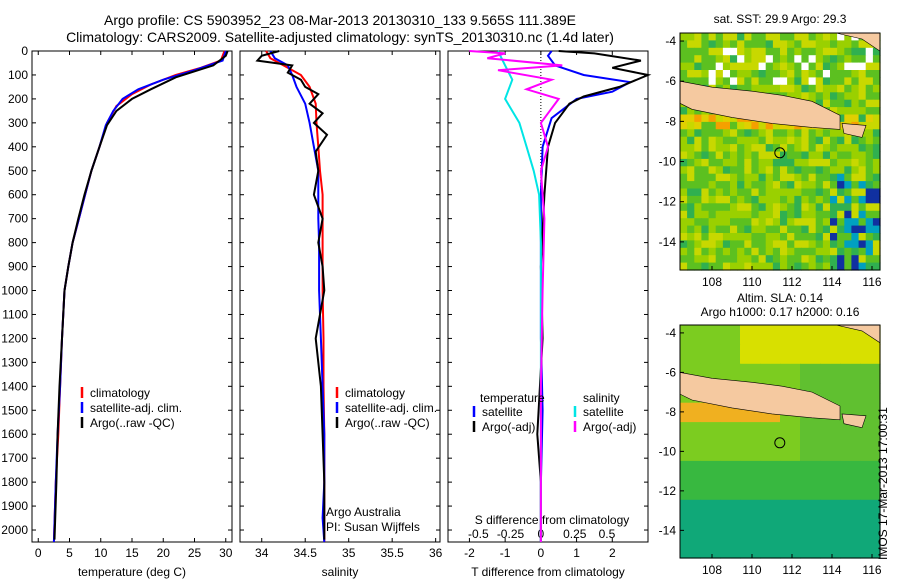  What do you see at coordinates (69, 553) in the screenshot?
I see `x-tick-label: 5` at bounding box center [69, 553].